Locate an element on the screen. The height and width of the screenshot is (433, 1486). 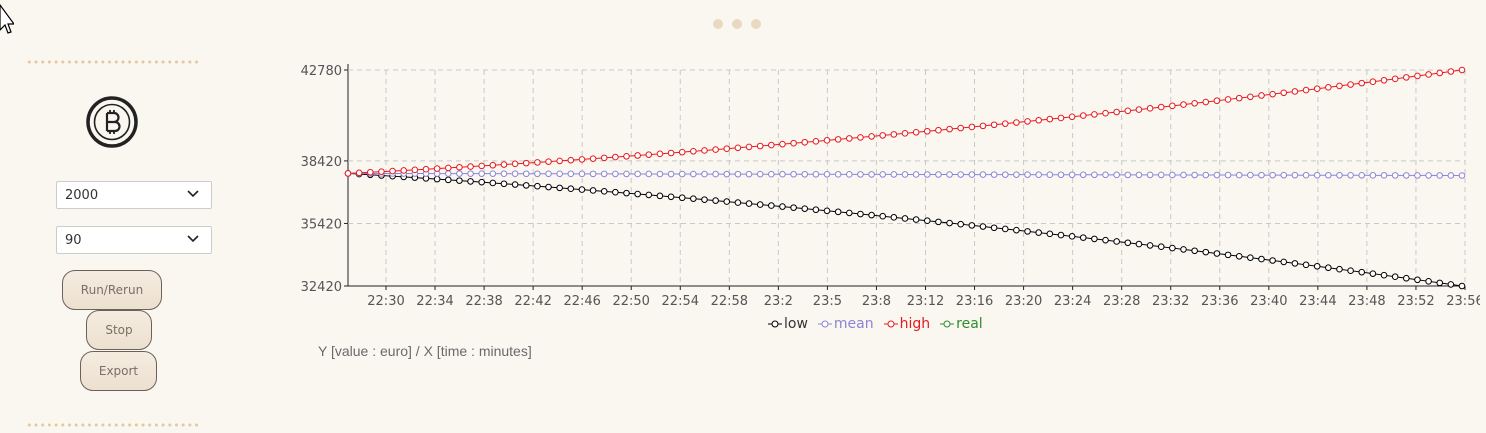
more-dots-icon is located at coordinates (737, 24).